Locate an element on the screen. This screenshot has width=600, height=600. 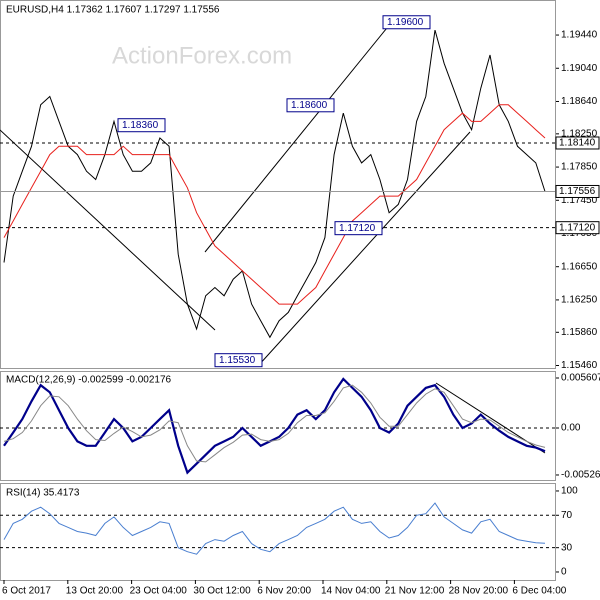
y-tick-label: 1.19040 is located at coordinates (579, 68).